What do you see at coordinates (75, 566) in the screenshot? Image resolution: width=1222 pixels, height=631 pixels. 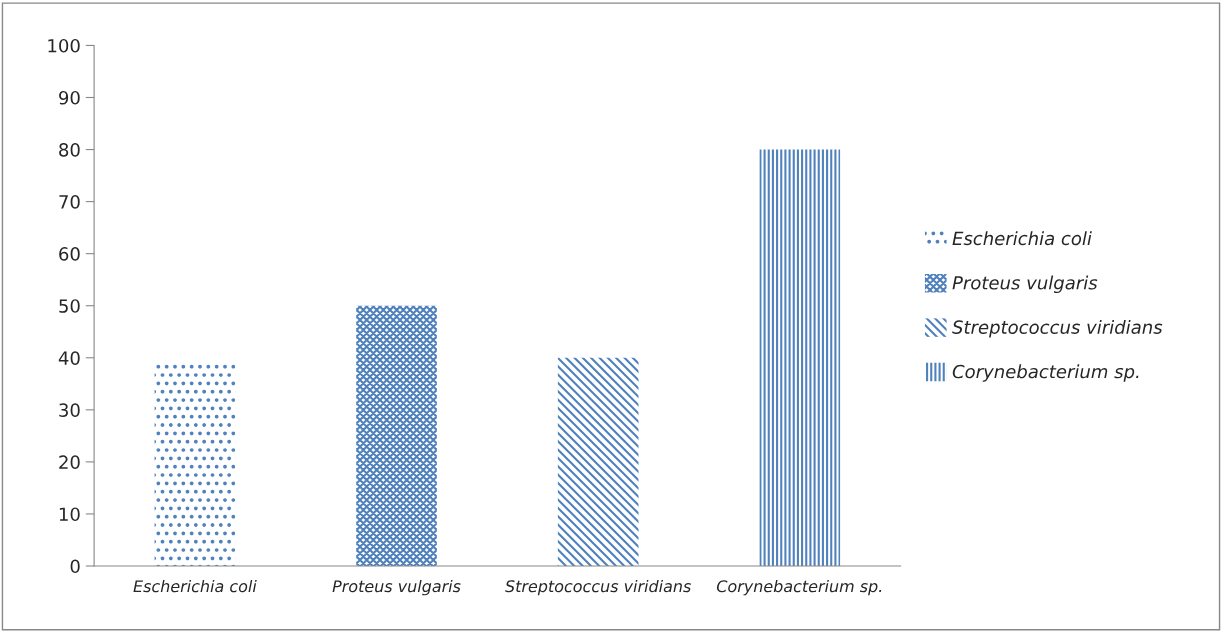 I see `y-tick-label: 0` at bounding box center [75, 566].